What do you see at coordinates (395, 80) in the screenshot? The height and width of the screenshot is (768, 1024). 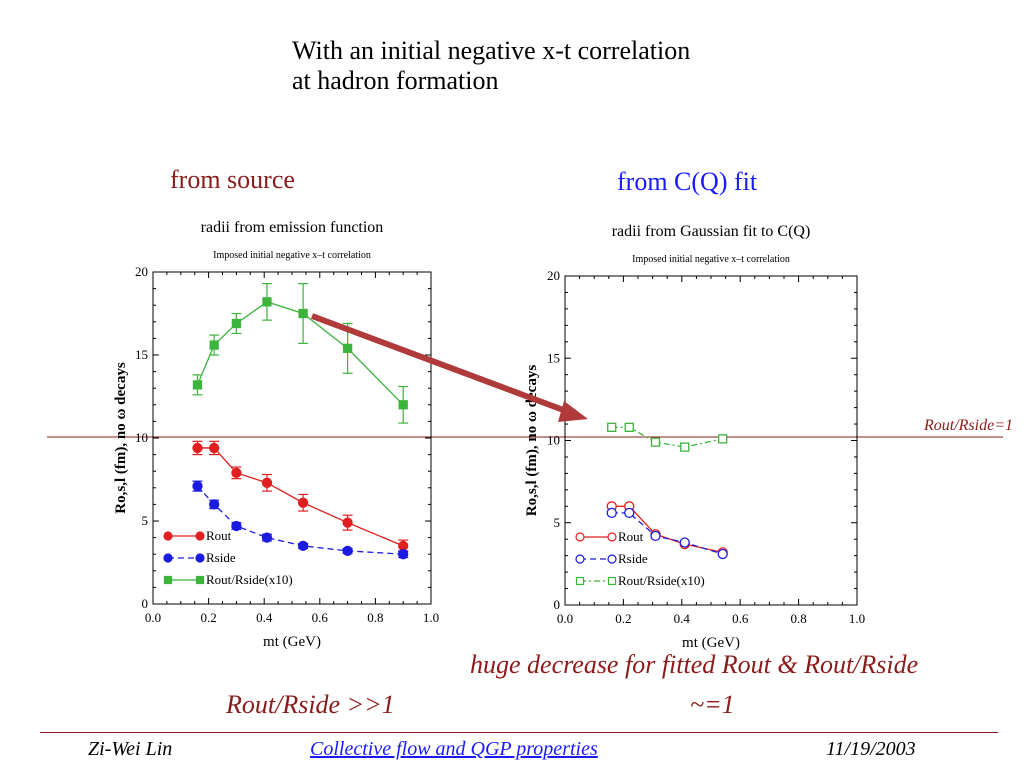 I see `slide-title-line2: at hadron formation` at bounding box center [395, 80].